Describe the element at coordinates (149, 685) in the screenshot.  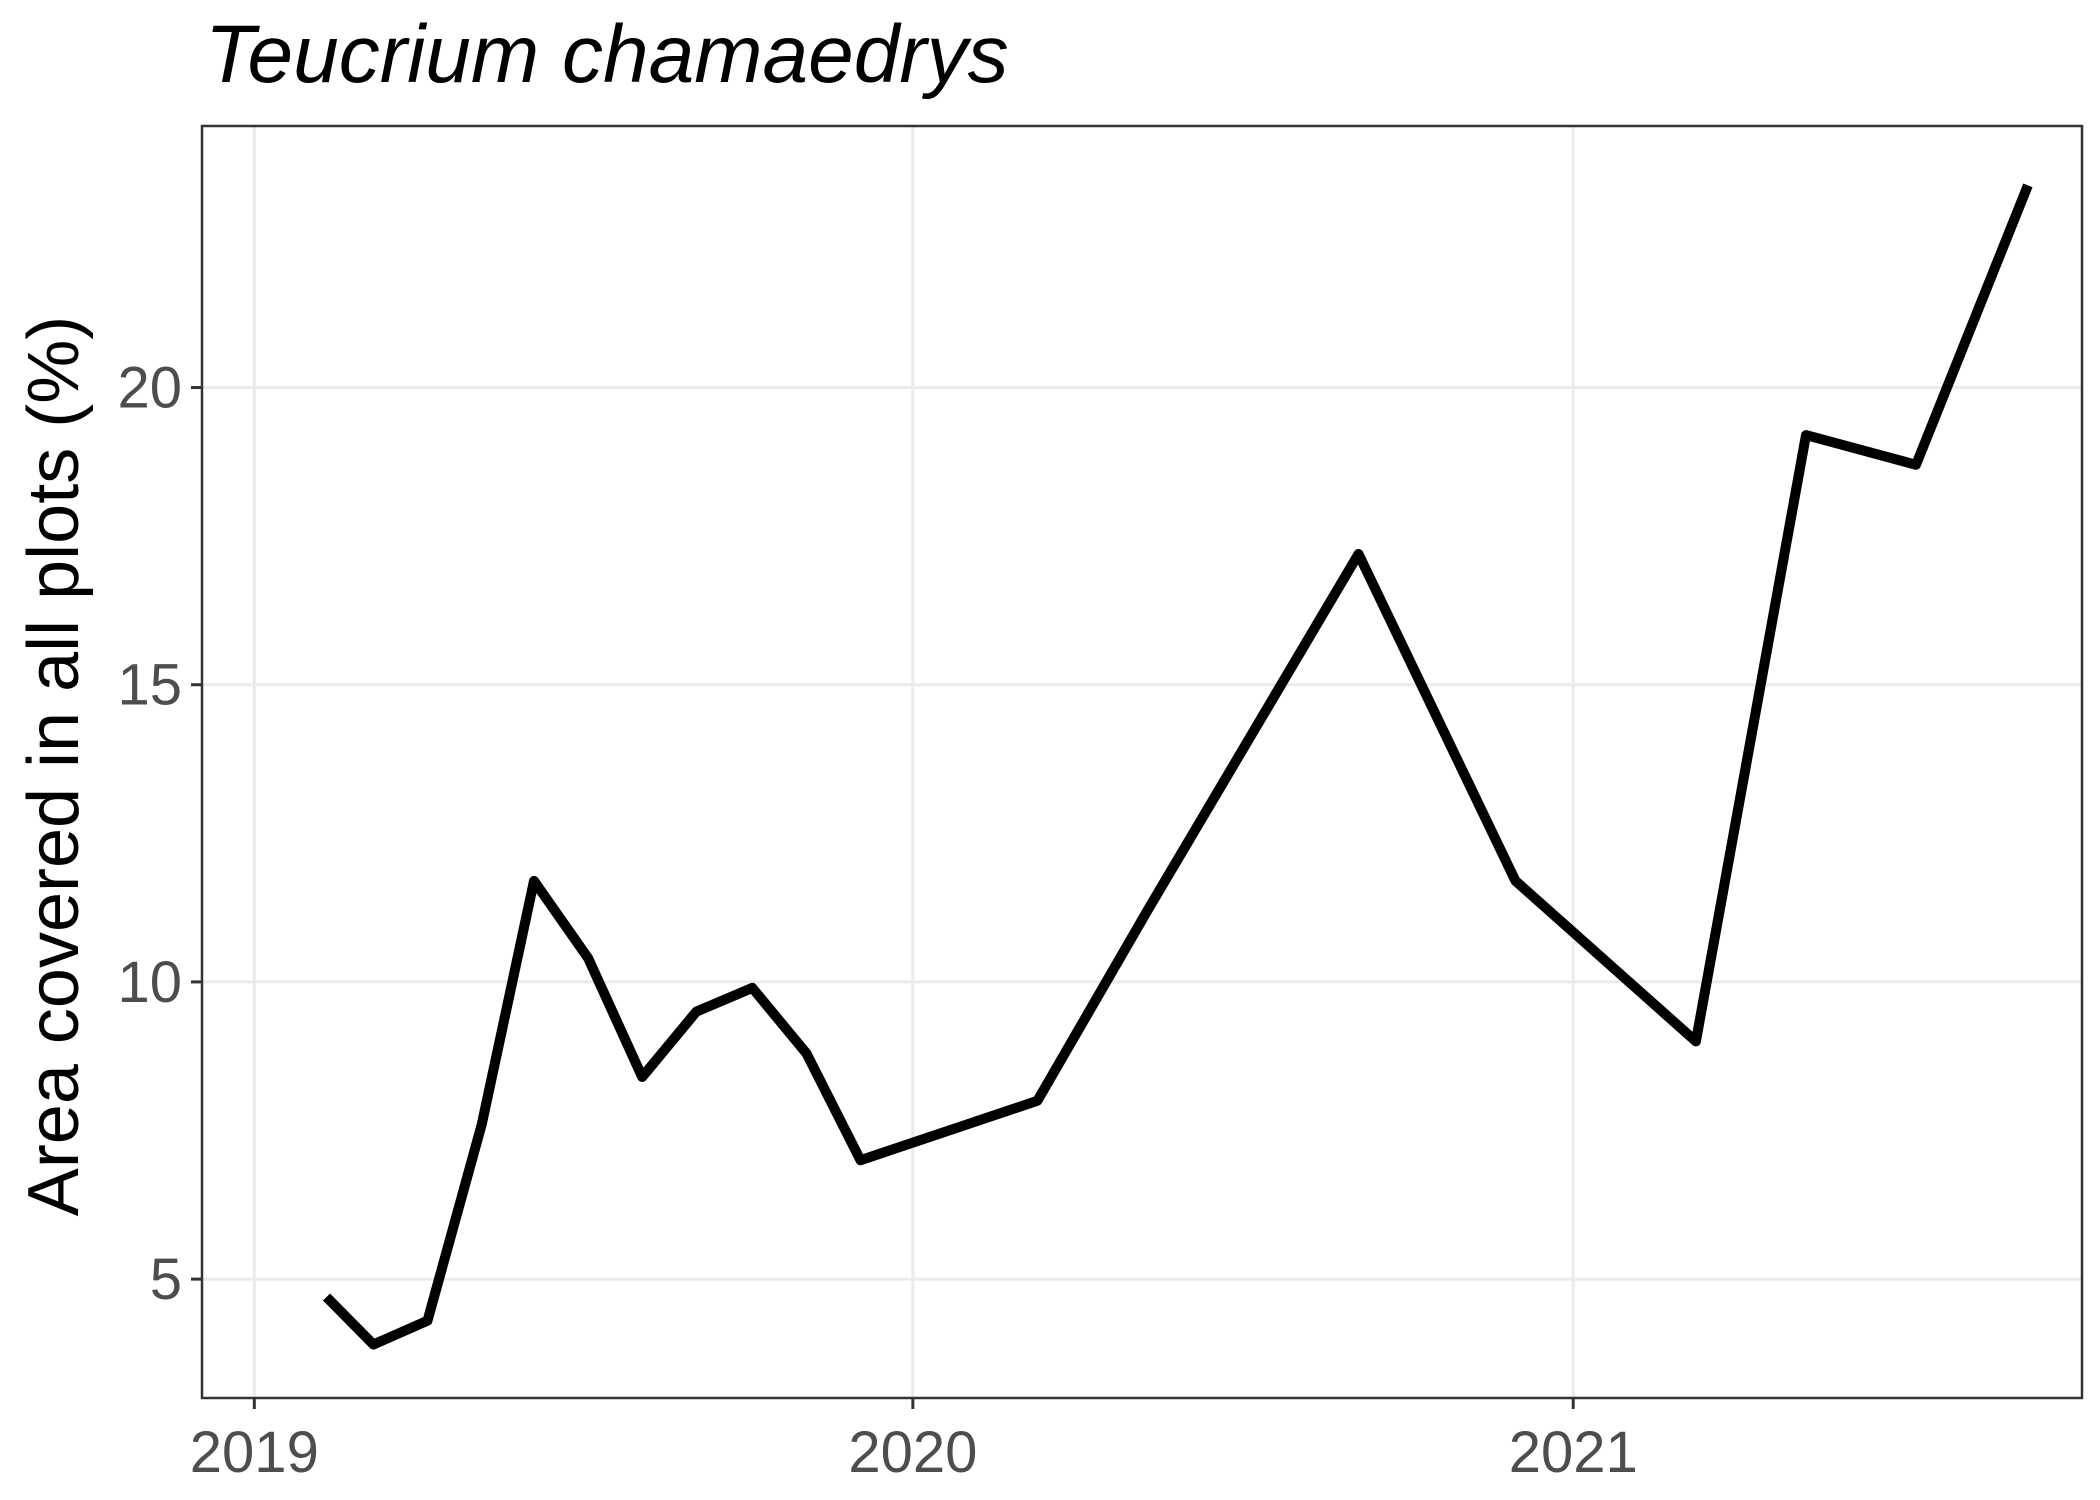
I see `y-tick-label: 15` at that location.